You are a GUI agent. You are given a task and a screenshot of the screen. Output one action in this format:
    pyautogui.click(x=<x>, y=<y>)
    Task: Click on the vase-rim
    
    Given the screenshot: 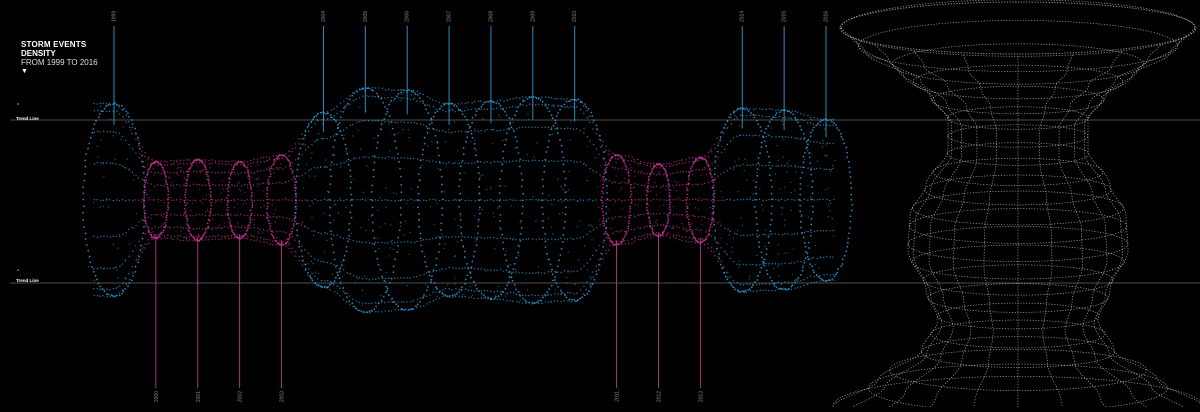 What is the action you would take?
    pyautogui.click(x=1018, y=28)
    